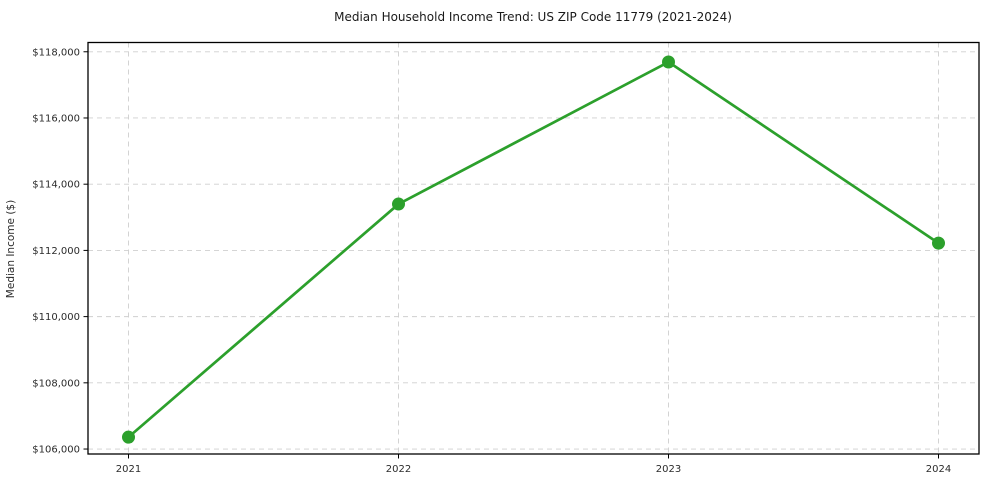  What do you see at coordinates (938, 243) in the screenshot?
I see `data-point-2024` at bounding box center [938, 243].